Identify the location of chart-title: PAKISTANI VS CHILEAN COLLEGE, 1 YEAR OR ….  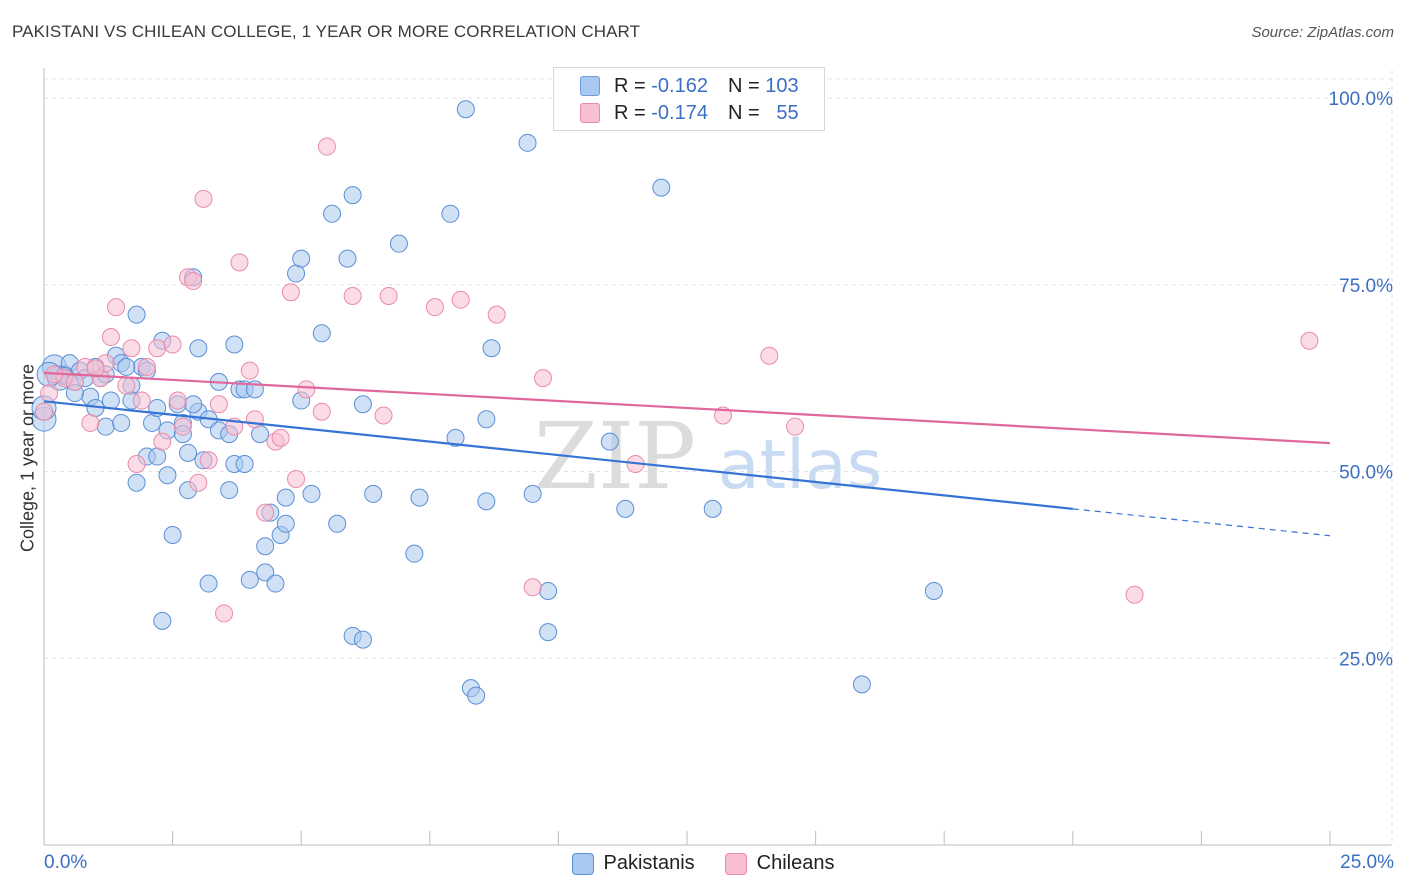
(326, 31).